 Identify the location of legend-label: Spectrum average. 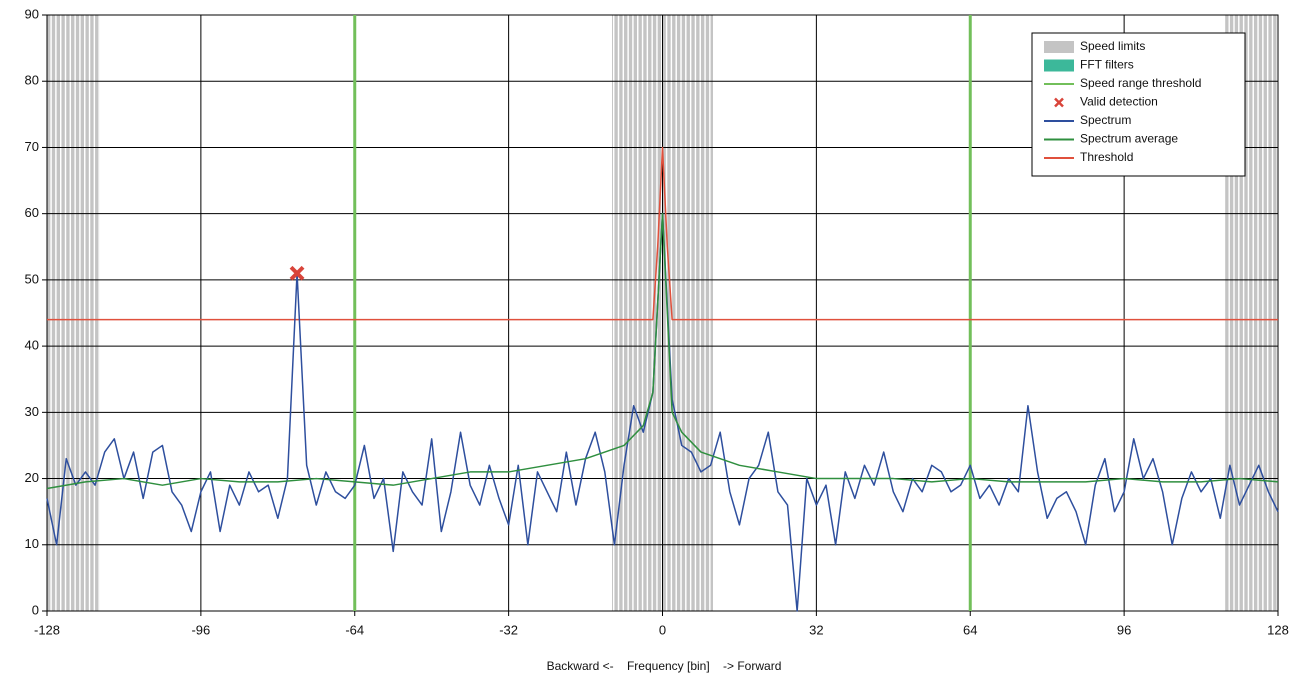
(1129, 139).